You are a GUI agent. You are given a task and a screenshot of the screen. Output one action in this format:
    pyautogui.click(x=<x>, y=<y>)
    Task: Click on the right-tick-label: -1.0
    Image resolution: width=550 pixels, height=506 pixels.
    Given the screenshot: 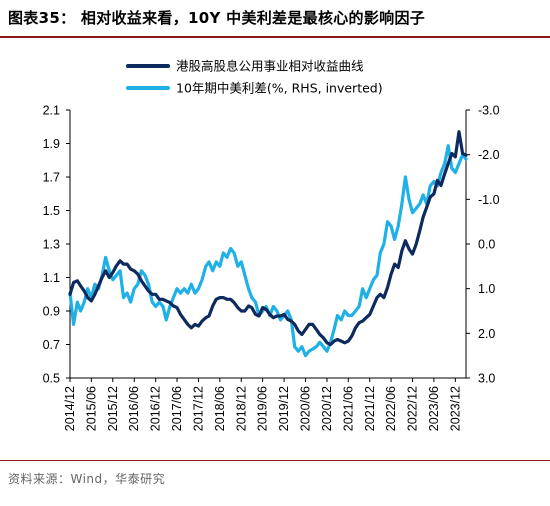 What is the action you would take?
    pyautogui.click(x=489, y=200)
    